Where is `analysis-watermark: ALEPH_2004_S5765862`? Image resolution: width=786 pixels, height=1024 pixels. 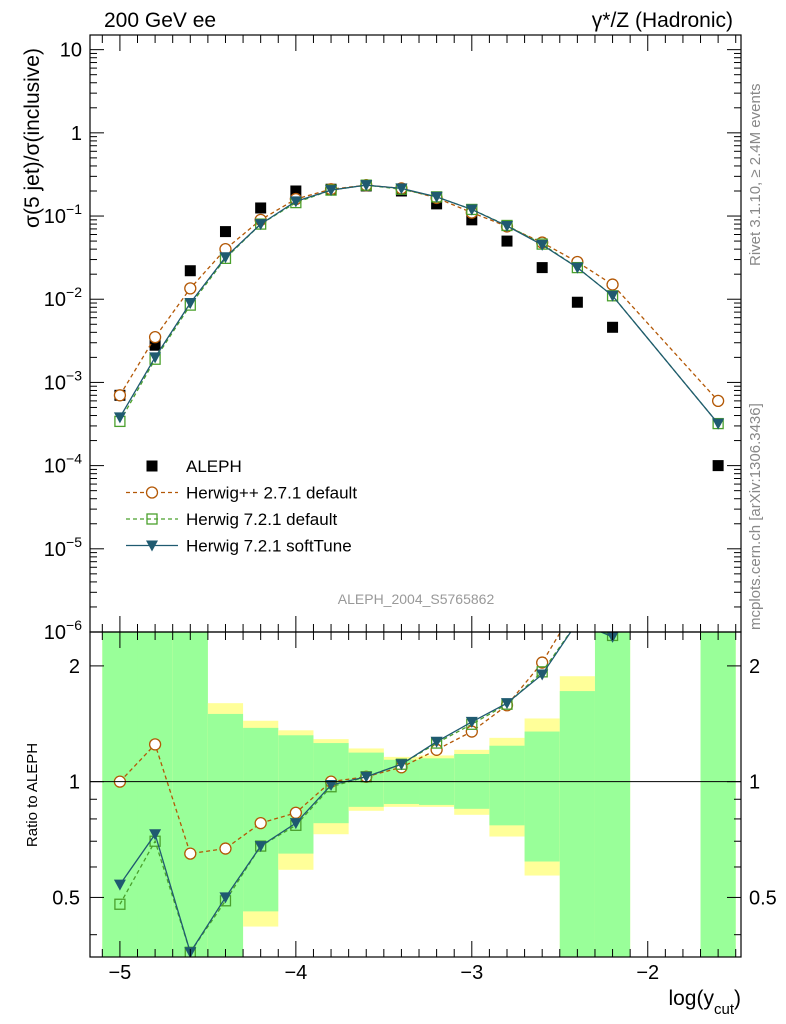 analysis-watermark: ALEPH_2004_S5765862 is located at coordinates (416, 599).